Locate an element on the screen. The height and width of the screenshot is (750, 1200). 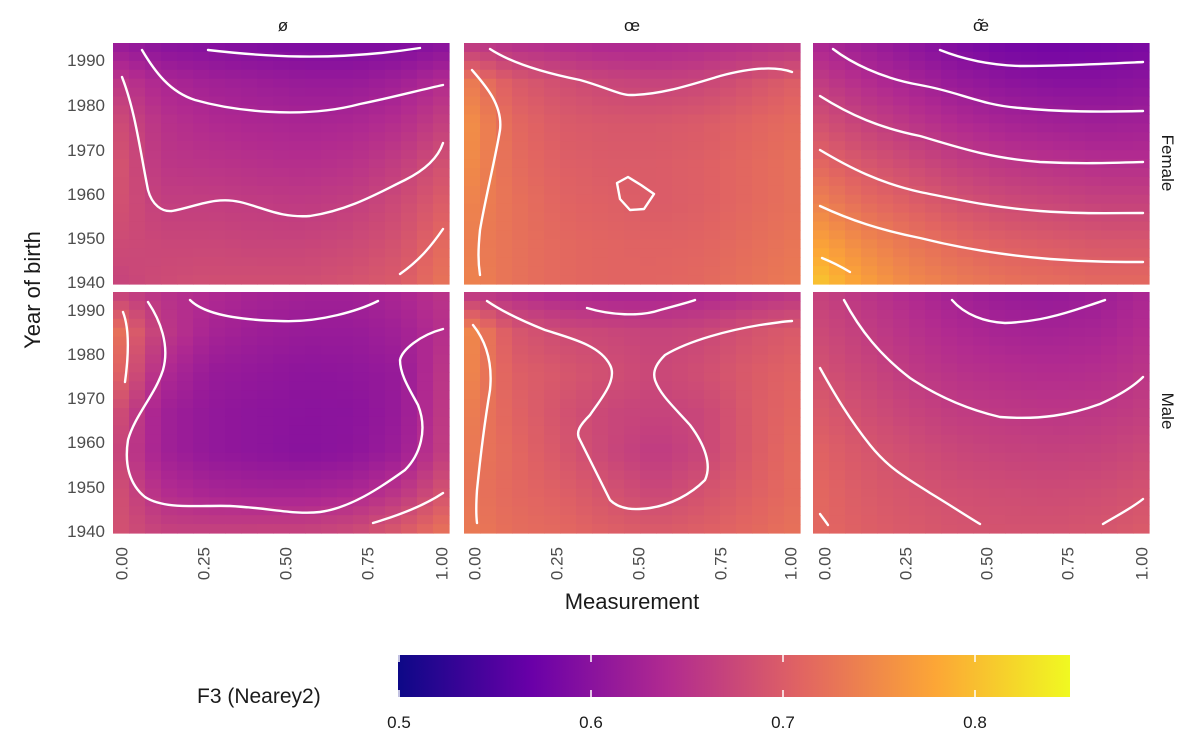
contour-line is located at coordinates (993, 359).